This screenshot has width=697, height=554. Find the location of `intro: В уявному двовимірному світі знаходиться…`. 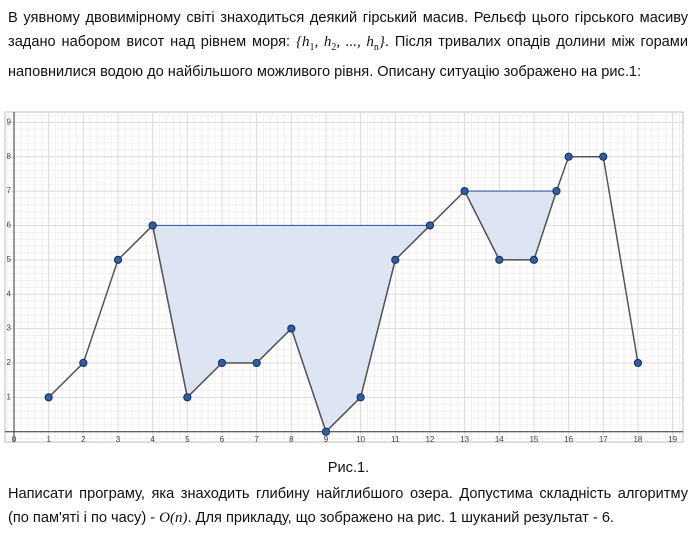

intro: В уявному двовимірному світі знаходиться… is located at coordinates (348, 45).